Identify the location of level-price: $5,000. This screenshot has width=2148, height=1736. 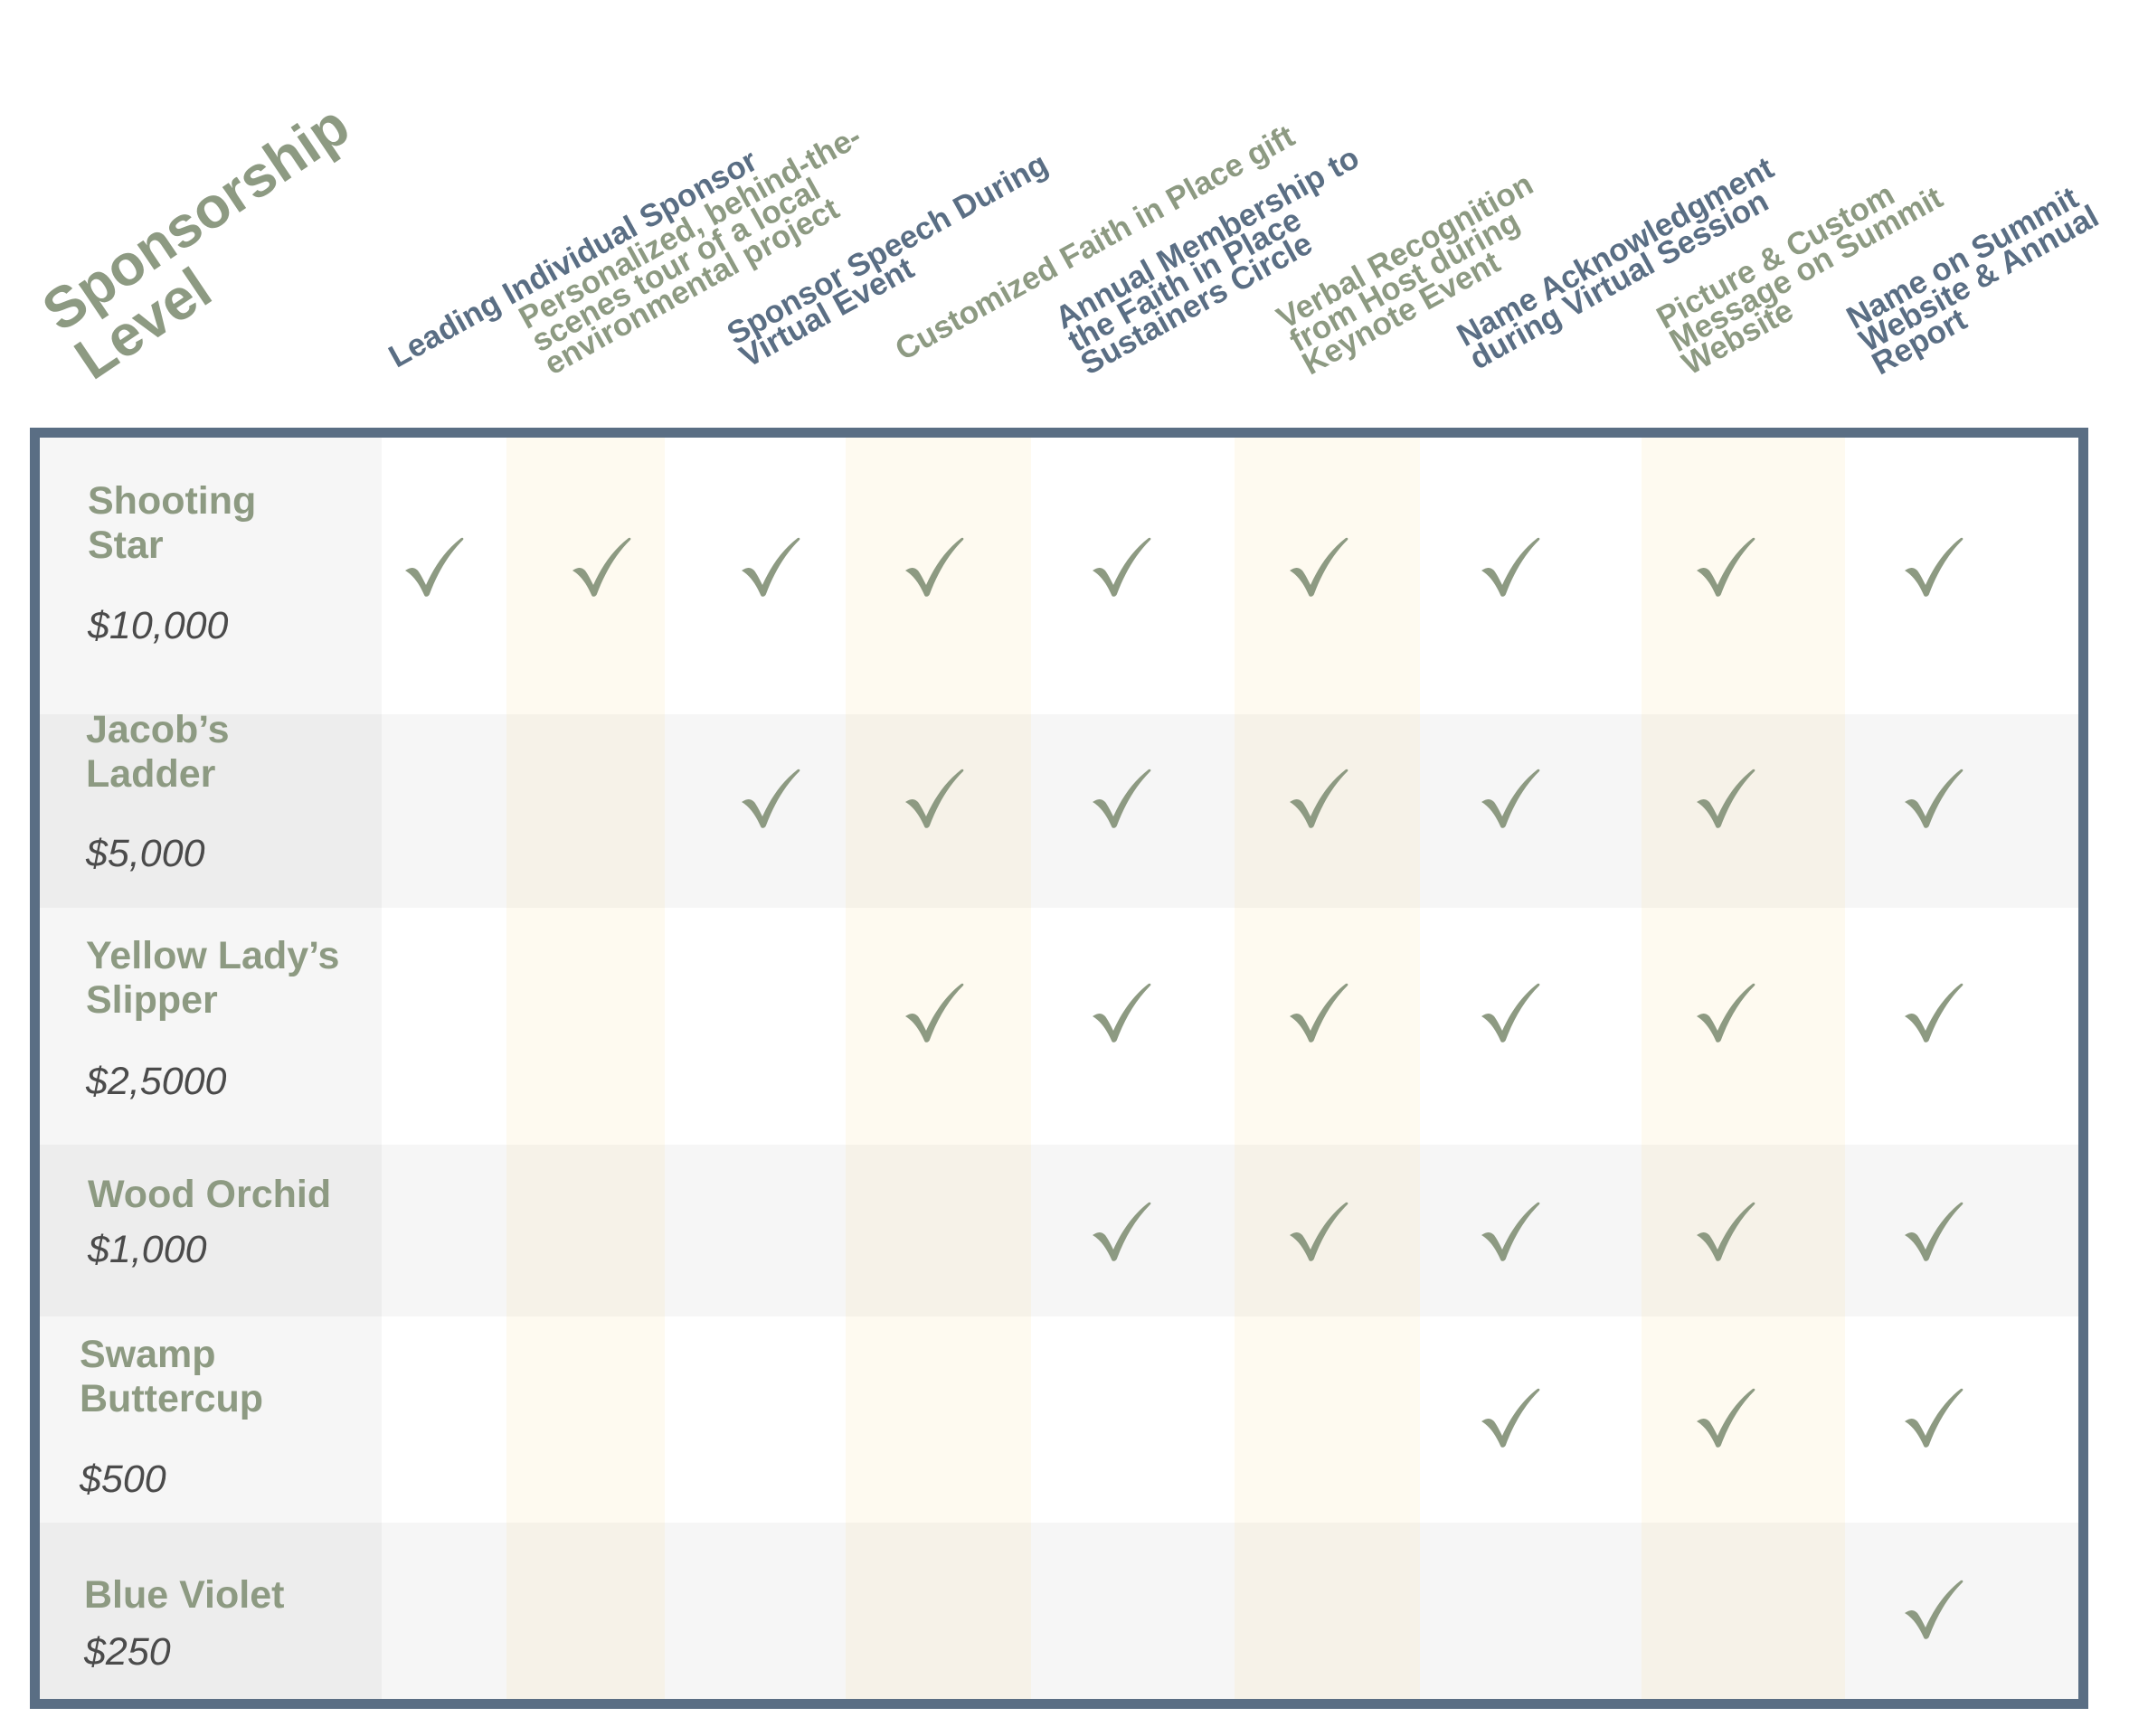
(145, 854).